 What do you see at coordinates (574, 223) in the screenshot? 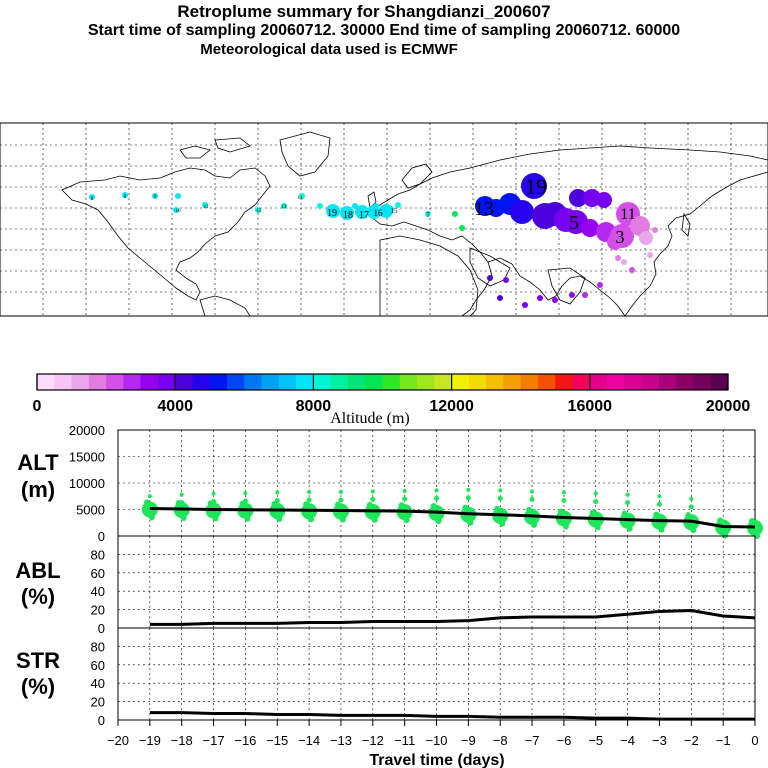
I see `map-day-label: 5` at bounding box center [574, 223].